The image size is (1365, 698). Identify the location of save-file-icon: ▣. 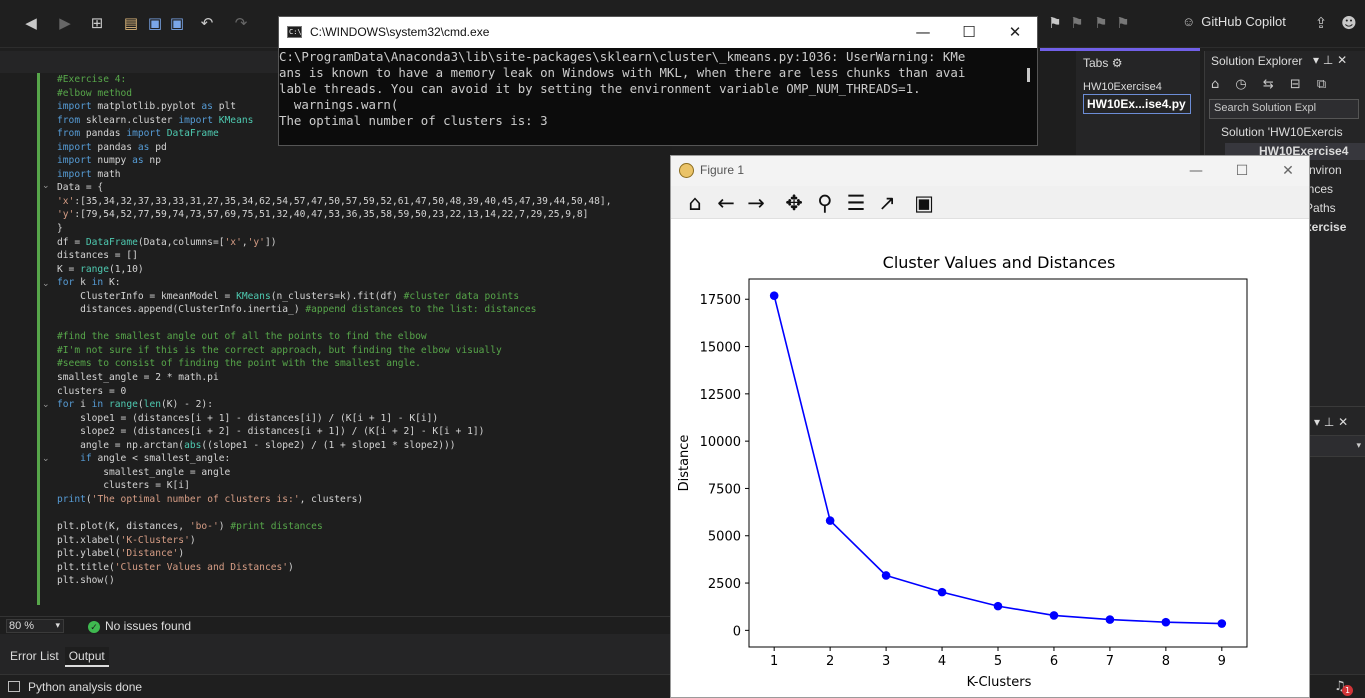
(155, 23).